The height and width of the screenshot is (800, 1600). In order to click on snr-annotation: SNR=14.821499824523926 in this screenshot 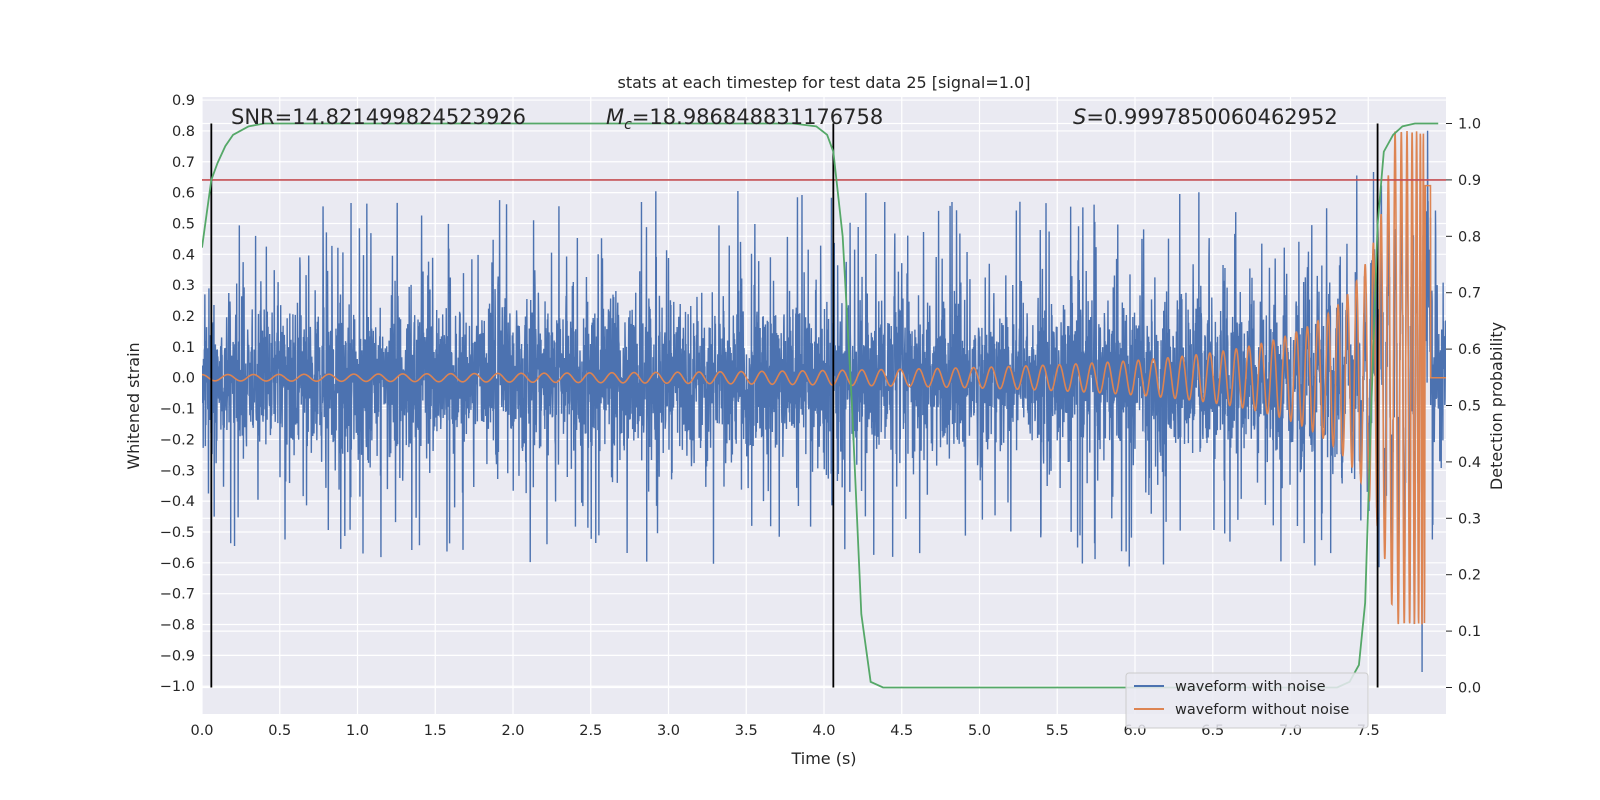, I will do `click(378, 117)`.